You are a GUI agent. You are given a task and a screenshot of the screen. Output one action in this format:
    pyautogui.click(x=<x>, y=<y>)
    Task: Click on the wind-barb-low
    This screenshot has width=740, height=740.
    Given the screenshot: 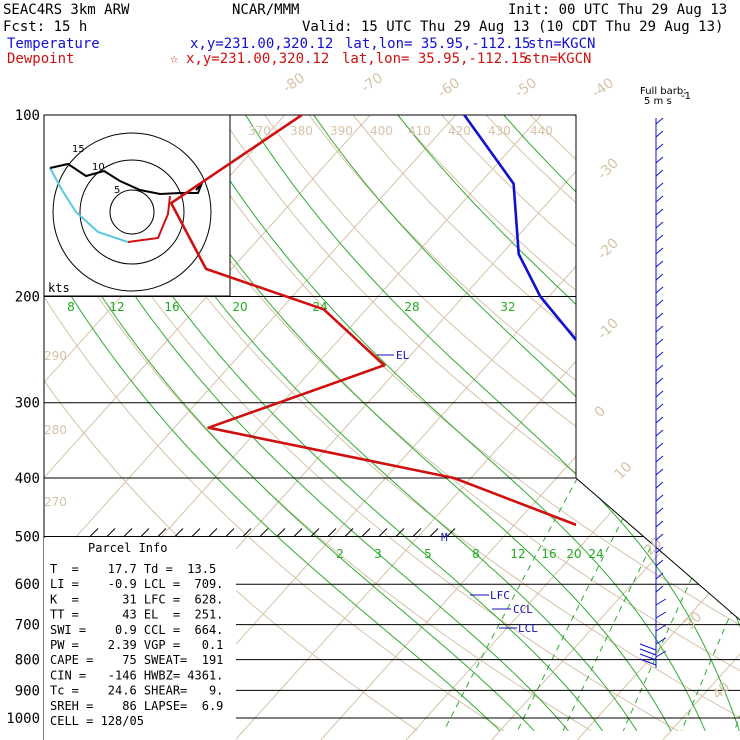 What is the action you would take?
    pyautogui.click(x=648, y=647)
    